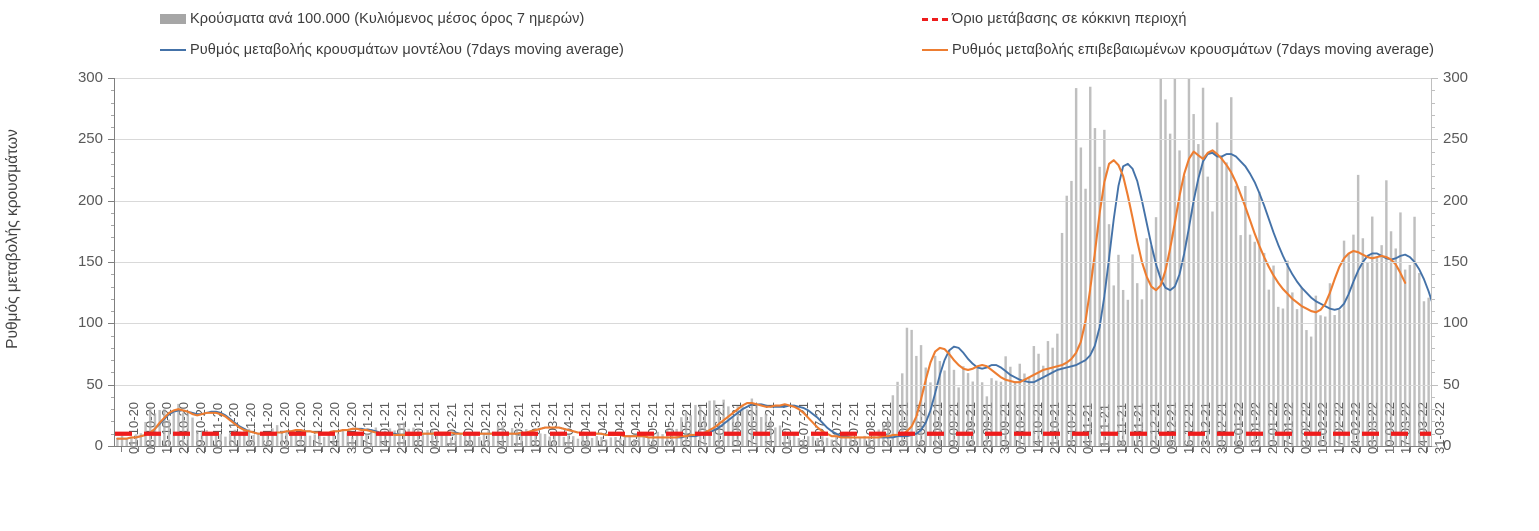 This screenshot has height=531, width=1539. What do you see at coordinates (773, 78) in the screenshot?
I see `gridline` at bounding box center [773, 78].